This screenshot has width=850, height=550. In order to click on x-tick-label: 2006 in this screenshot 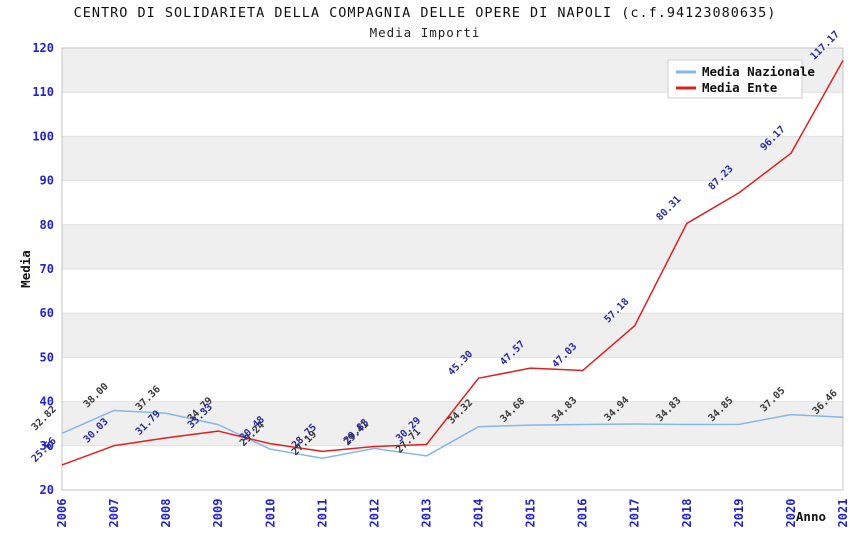, I will do `click(62, 513)`.